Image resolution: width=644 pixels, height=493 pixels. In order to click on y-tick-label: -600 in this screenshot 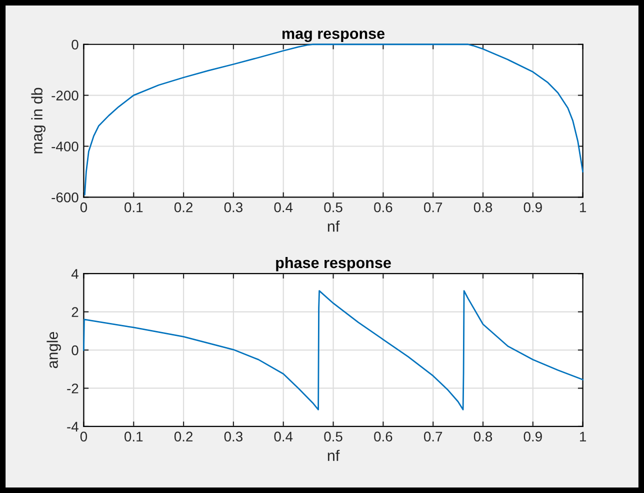, I will do `click(65, 197)`.